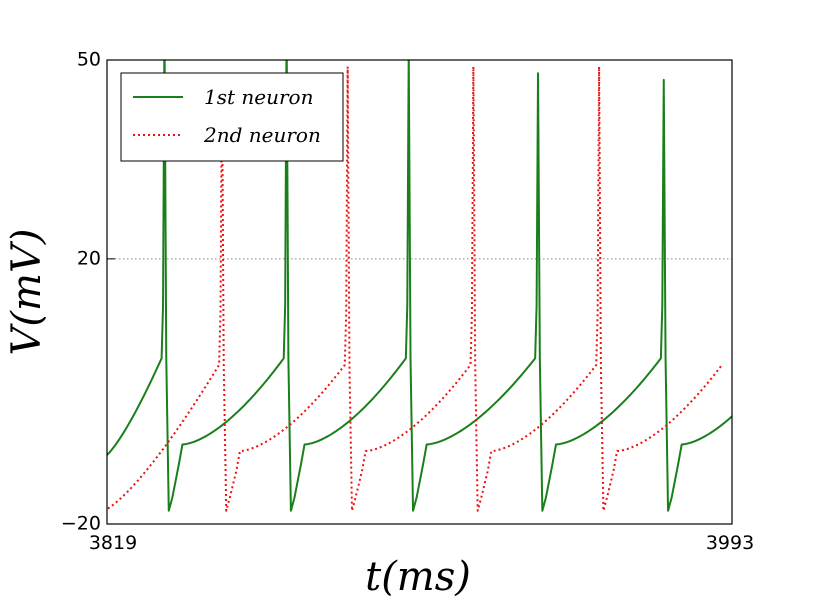  Describe the element at coordinates (27, 292) in the screenshot. I see `y-axis-label: V(mV)` at that location.